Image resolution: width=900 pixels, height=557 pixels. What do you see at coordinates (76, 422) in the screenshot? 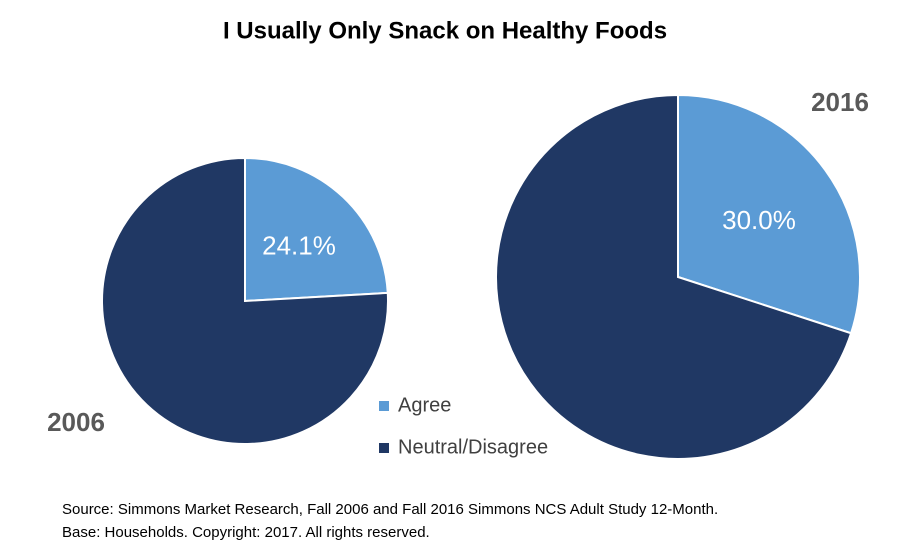
I see `pie-label: 2006` at bounding box center [76, 422].